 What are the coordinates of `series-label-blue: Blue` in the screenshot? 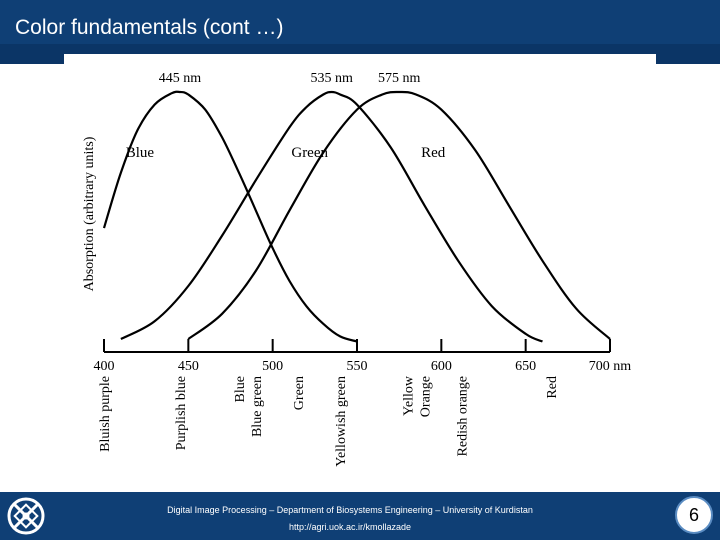 It's located at (140, 153).